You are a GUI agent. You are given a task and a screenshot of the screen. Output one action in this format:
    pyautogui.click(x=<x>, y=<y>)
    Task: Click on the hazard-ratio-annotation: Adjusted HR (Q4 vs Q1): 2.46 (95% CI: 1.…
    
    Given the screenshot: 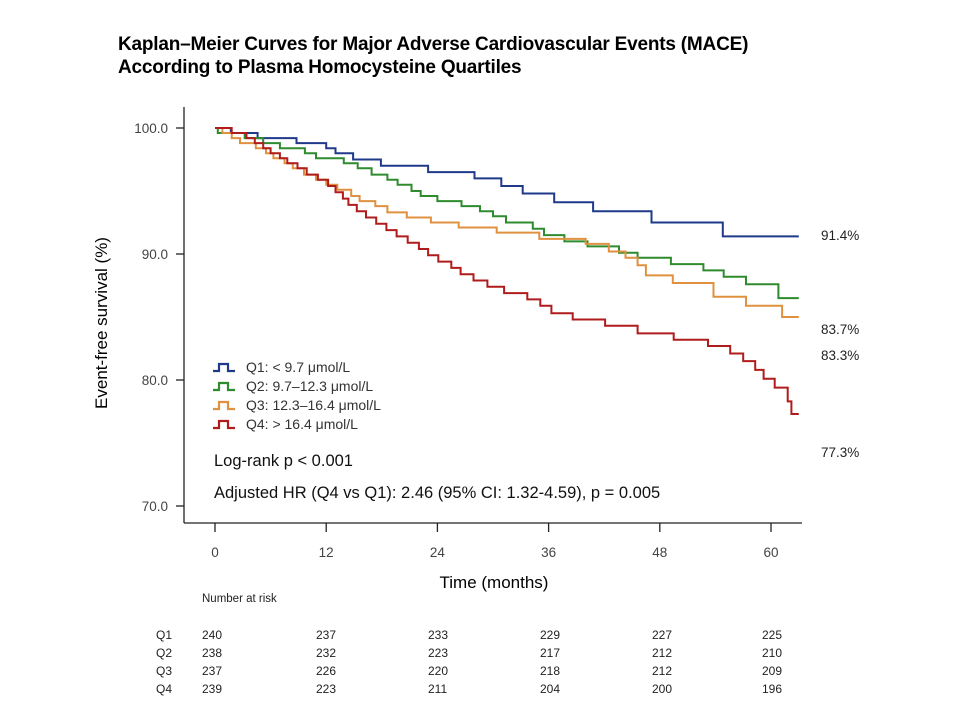 What is the action you would take?
    pyautogui.click(x=437, y=493)
    